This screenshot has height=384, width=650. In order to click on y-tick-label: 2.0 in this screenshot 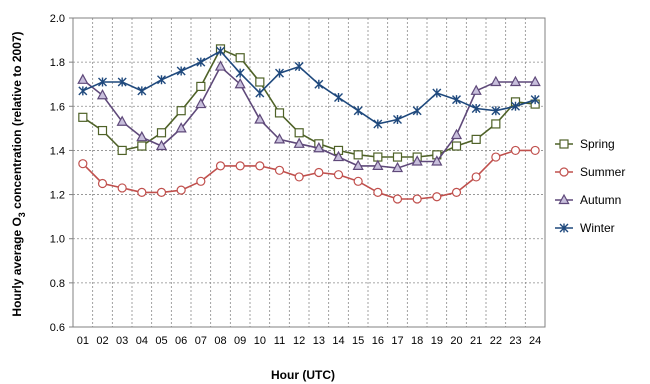, I will do `click(57, 19)`.